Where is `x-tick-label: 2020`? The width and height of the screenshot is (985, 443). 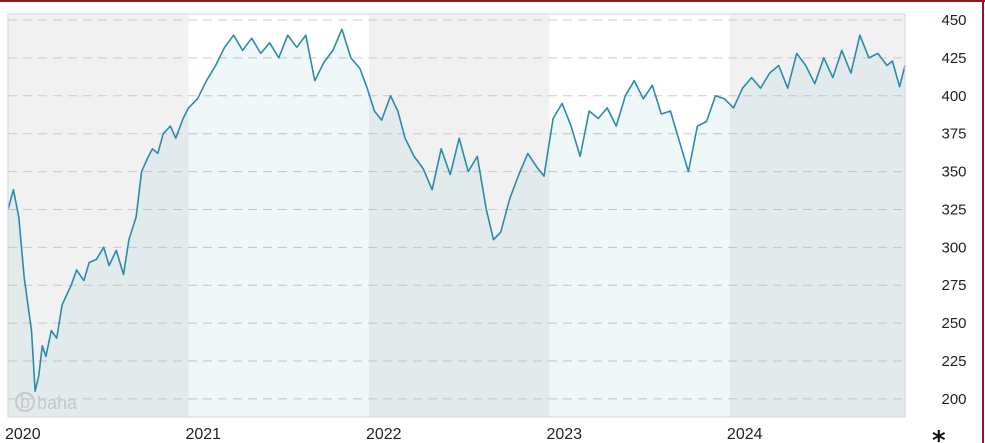
x-tick-label: 2020 is located at coordinates (23, 434).